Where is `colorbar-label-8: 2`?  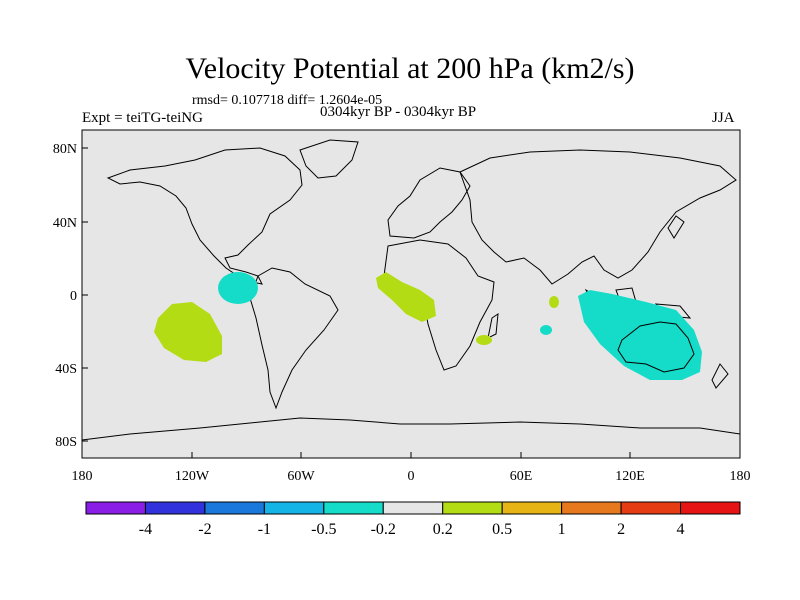
colorbar-label-8: 2 is located at coordinates (621, 529).